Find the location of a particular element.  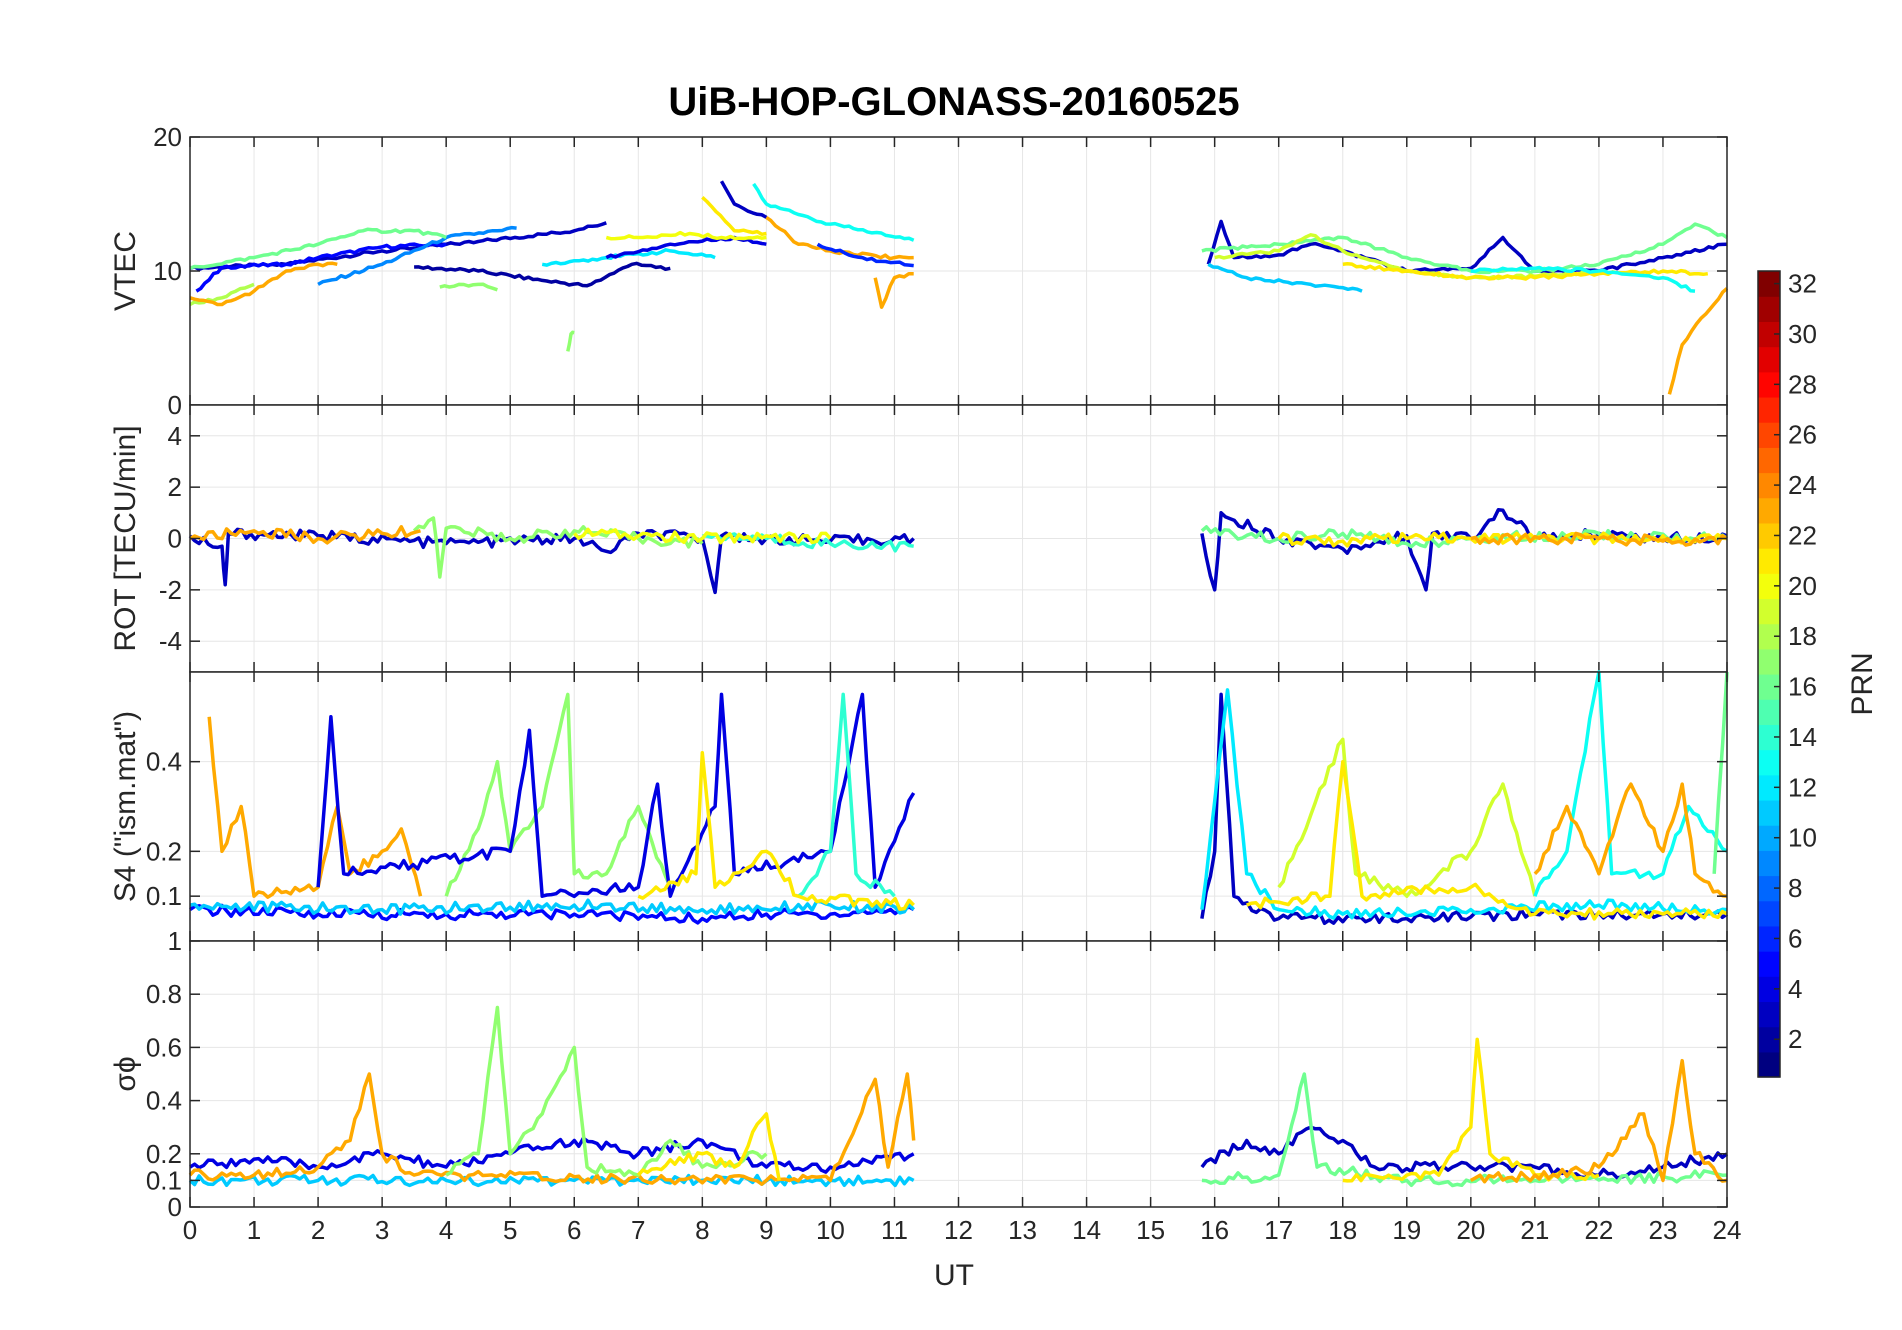

x-tick-label: 19 is located at coordinates (1406, 1230).